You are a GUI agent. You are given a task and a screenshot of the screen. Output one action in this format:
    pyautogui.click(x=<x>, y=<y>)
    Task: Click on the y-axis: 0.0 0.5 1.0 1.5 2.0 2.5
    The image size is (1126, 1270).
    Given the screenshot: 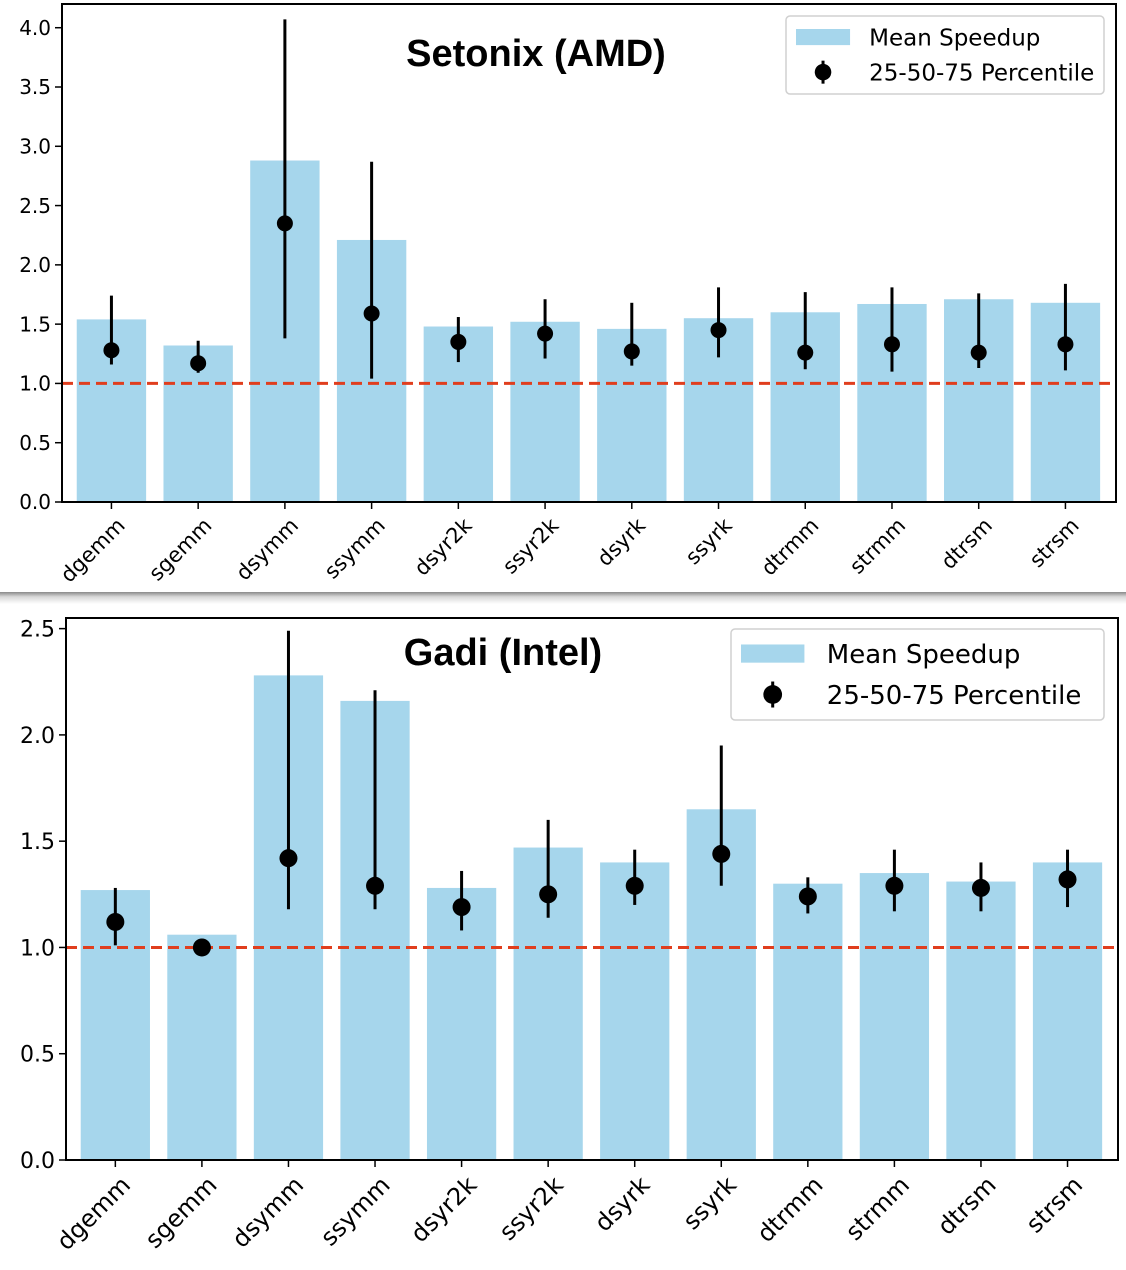 What is the action you would take?
    pyautogui.click(x=43, y=896)
    